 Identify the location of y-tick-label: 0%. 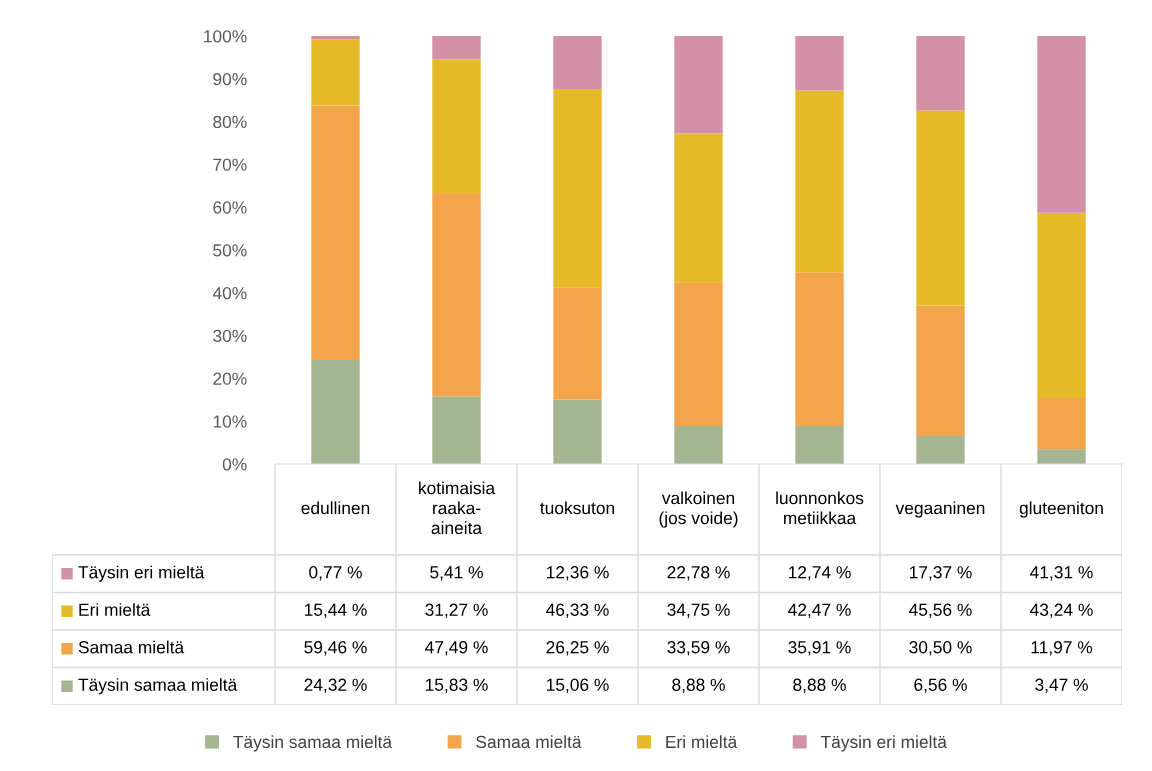
(234, 464).